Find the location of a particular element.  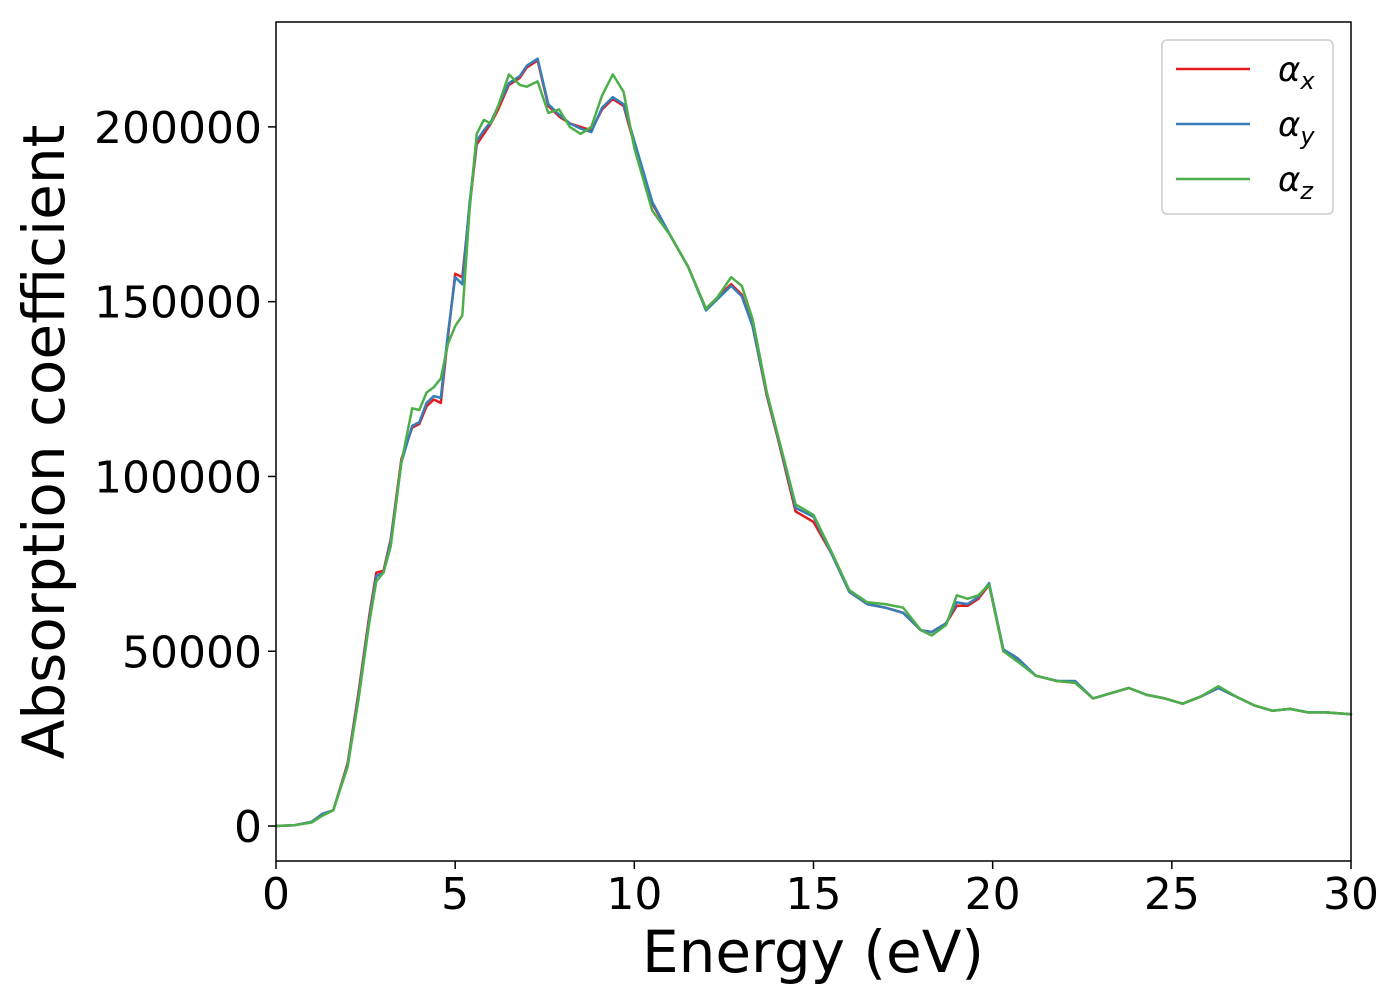

y-tick-label: 100000 is located at coordinates (178, 477).